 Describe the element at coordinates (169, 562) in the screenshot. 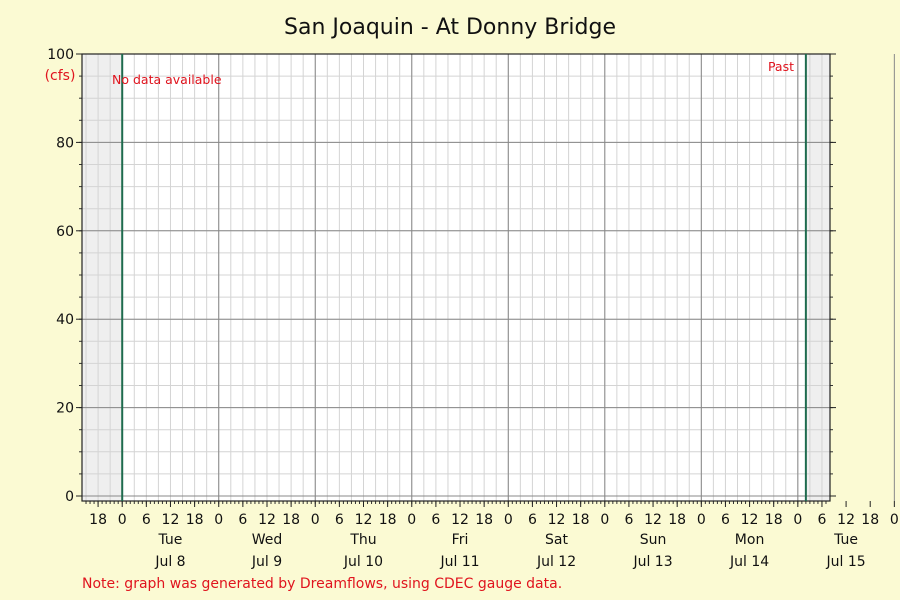

I see `day-date-label: Jul 8` at that location.